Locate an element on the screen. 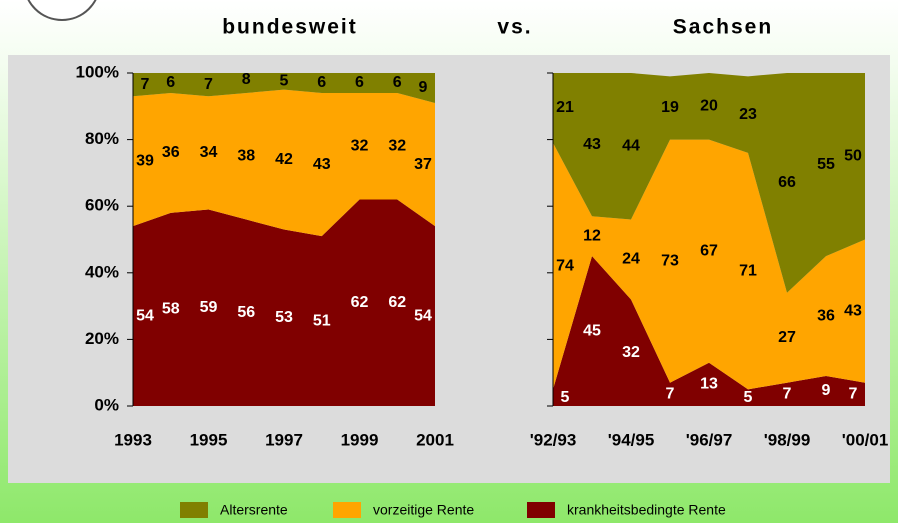  legend-label: Altersrente is located at coordinates (254, 510).